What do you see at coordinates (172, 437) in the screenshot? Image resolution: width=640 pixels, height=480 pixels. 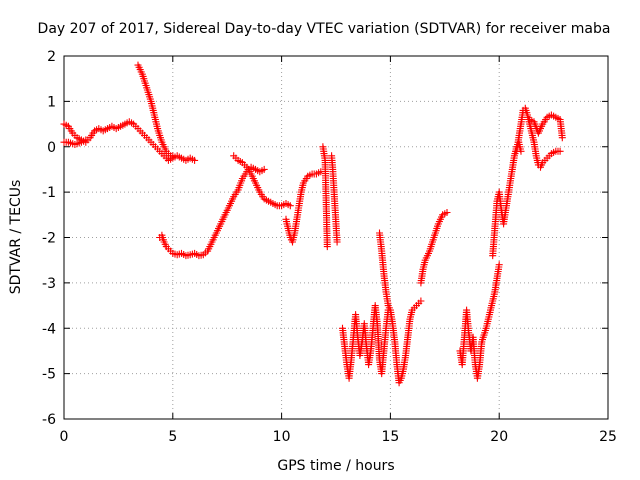 I see `x-tick-label: 5` at bounding box center [172, 437].